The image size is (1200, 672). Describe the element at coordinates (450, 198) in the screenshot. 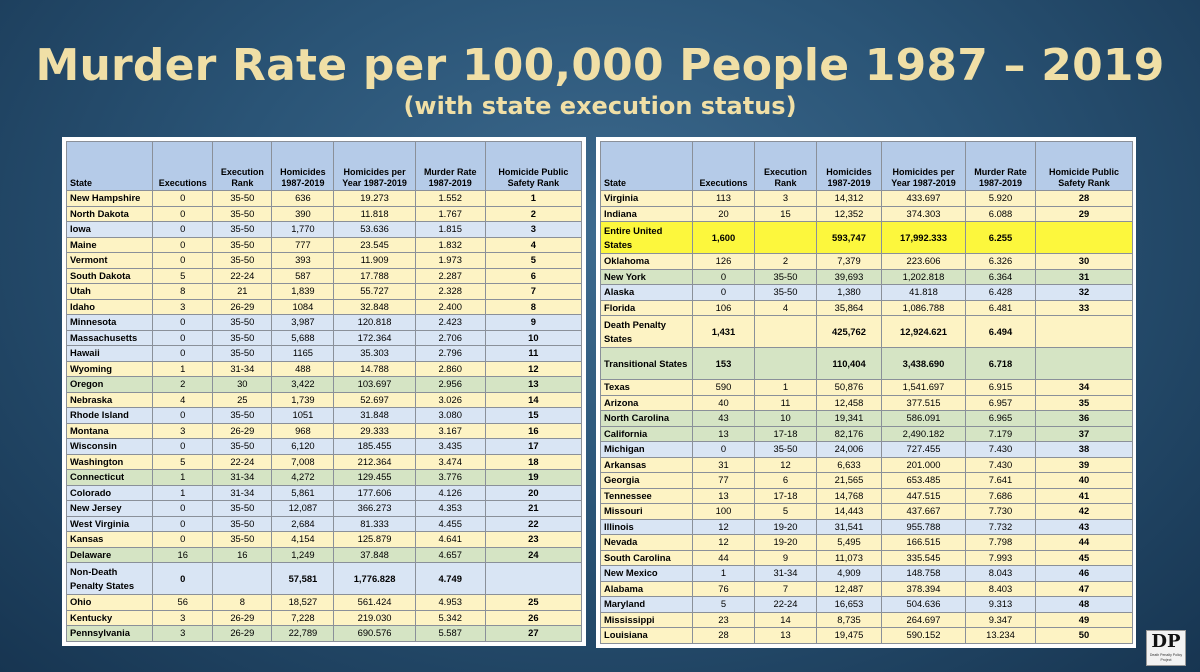

I see `cell-murder-rate: 1.552` at that location.